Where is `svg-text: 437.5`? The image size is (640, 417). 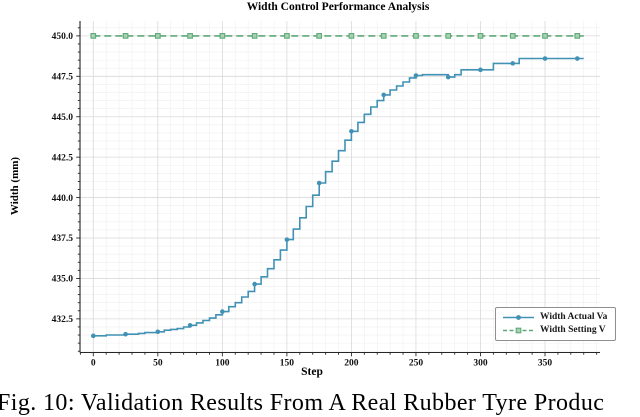
svg-text: 437.5 is located at coordinates (63, 239).